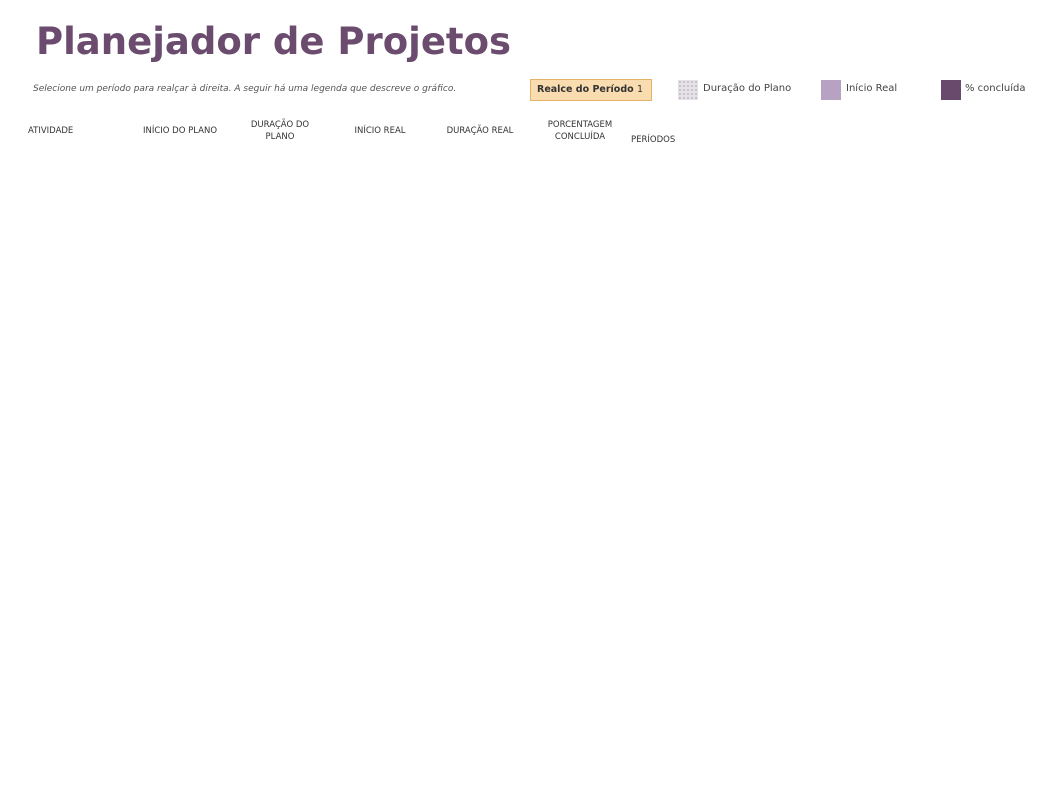  I want to click on highlight-box: Realce do Período 1, so click(591, 90).